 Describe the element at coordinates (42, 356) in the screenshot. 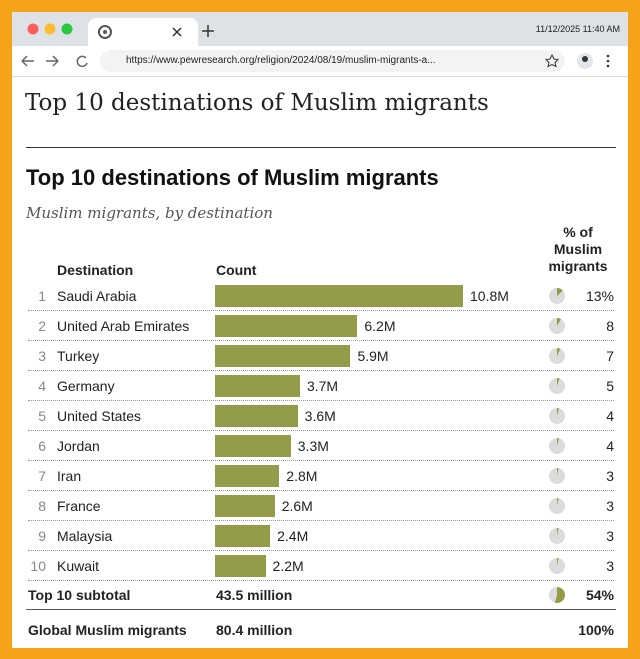

I see `rank: 3` at that location.